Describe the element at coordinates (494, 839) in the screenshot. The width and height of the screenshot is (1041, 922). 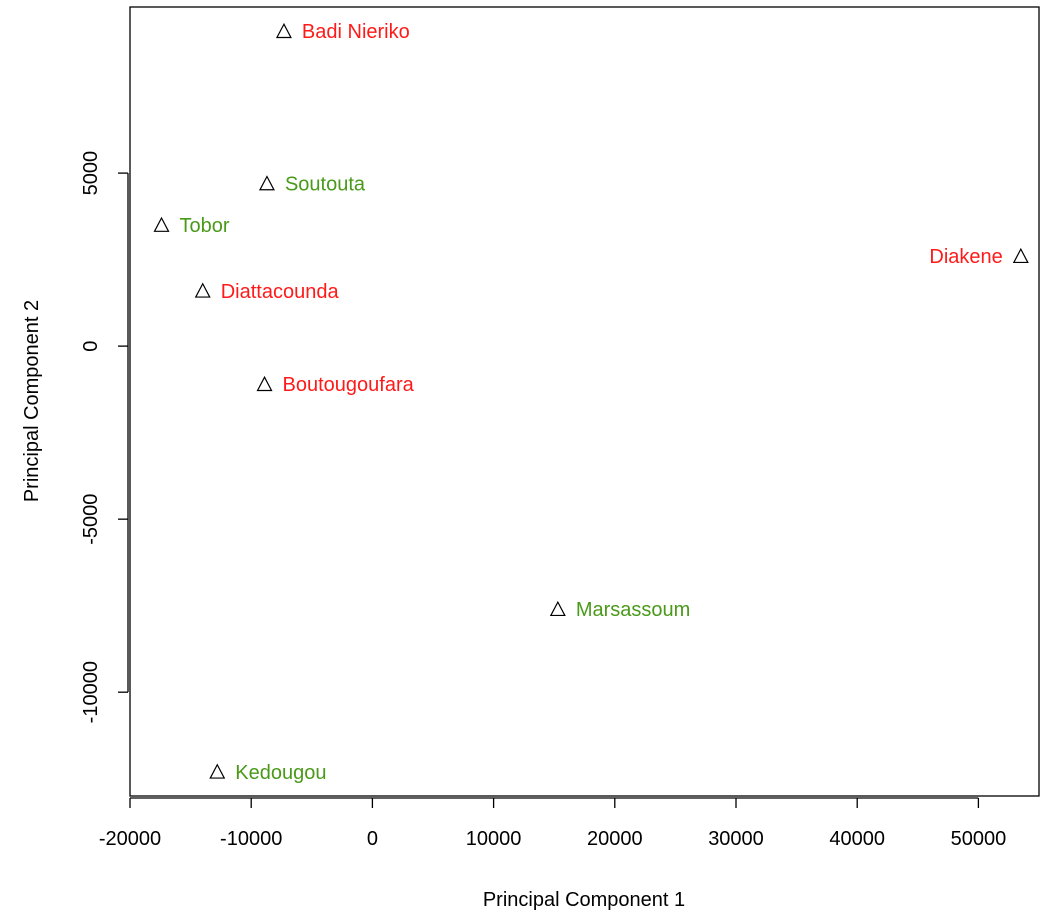
I see `x-tick-label: 10000` at that location.